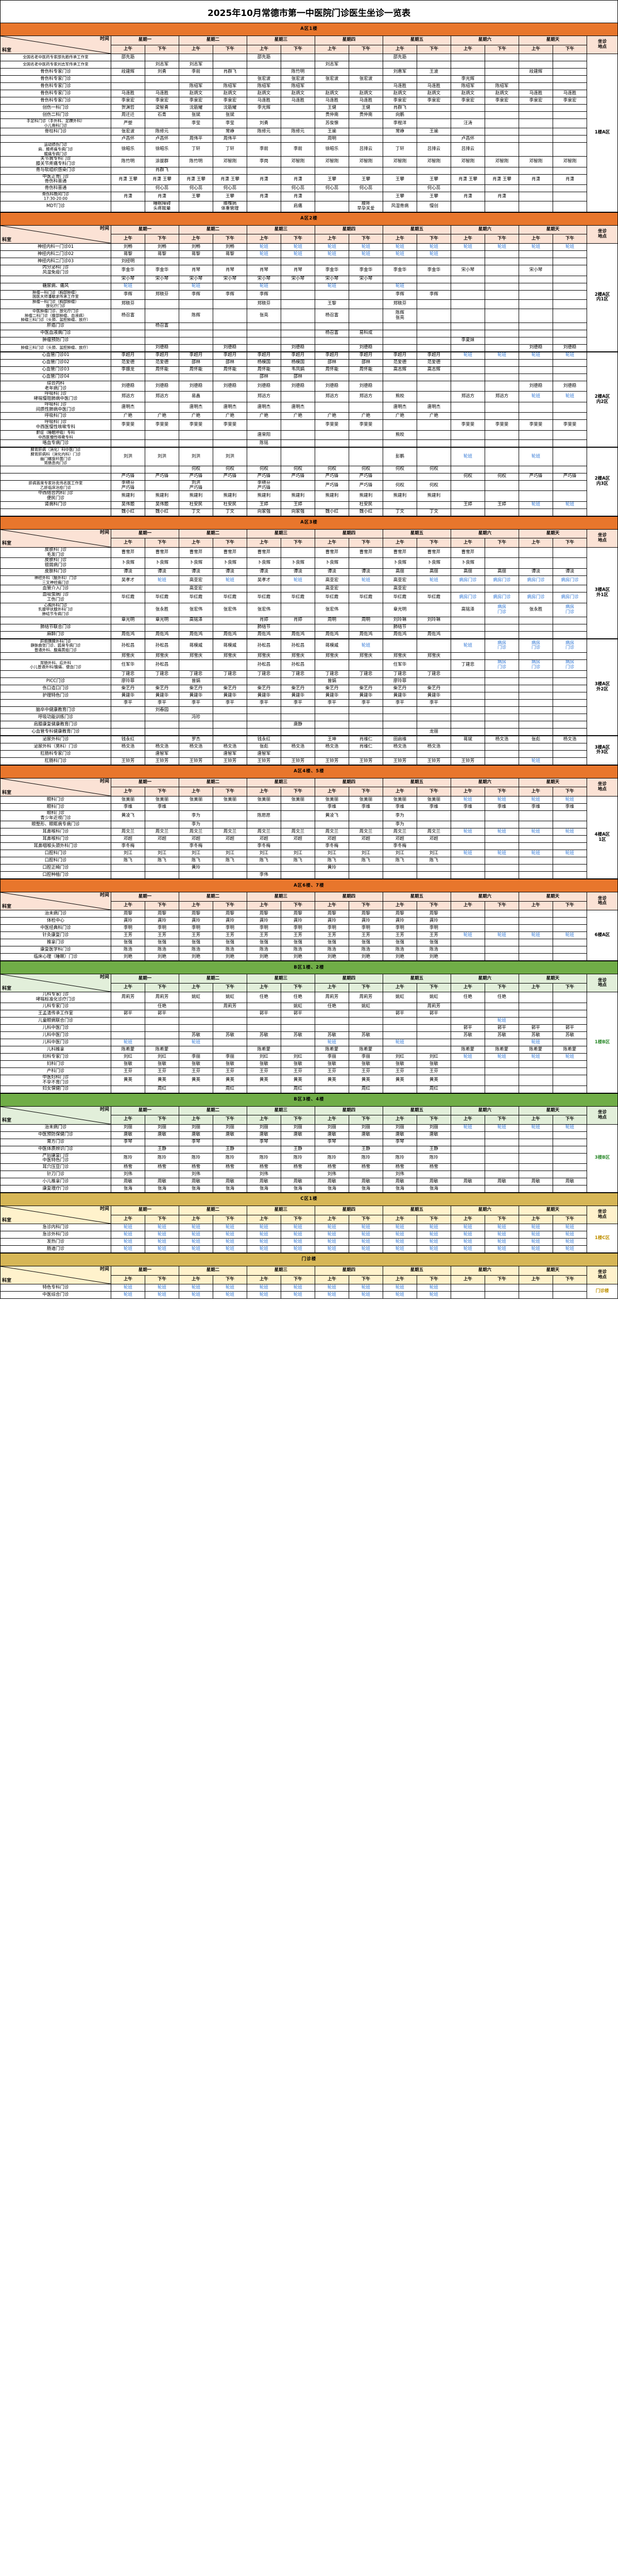  I want to click on slot-cell: 郑轶芬, so click(162, 295).